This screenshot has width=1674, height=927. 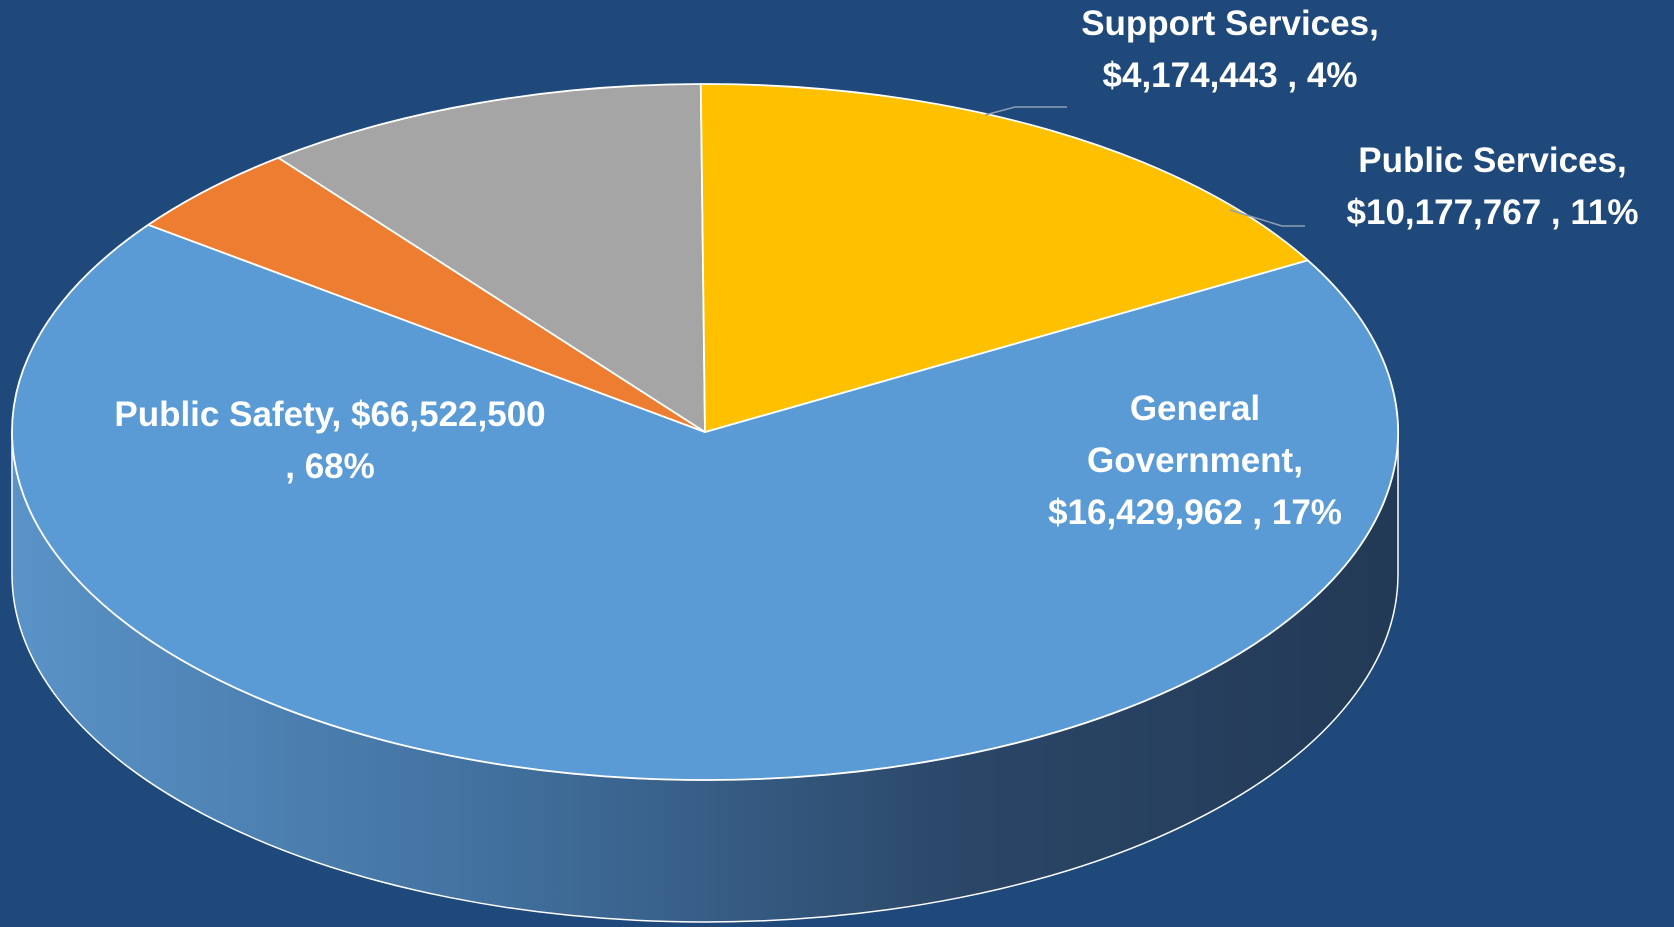 I want to click on label-public-safety-line2: , 68%, so click(x=330, y=466).